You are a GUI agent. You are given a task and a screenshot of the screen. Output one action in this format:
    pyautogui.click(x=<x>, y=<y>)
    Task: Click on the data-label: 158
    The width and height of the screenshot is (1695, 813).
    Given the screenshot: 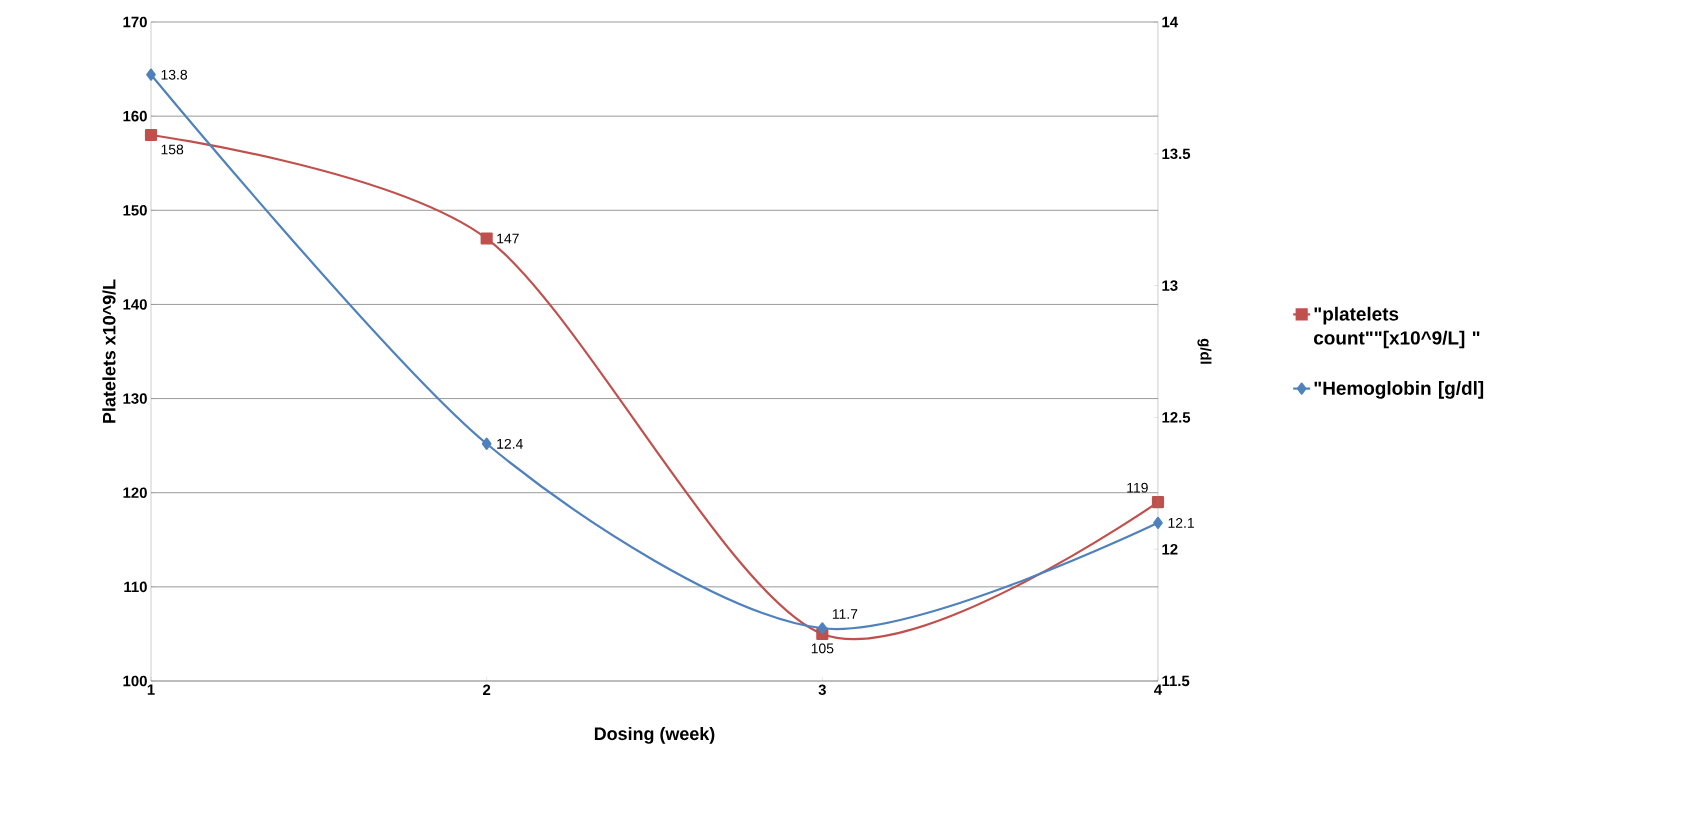 What is the action you would take?
    pyautogui.click(x=172, y=149)
    